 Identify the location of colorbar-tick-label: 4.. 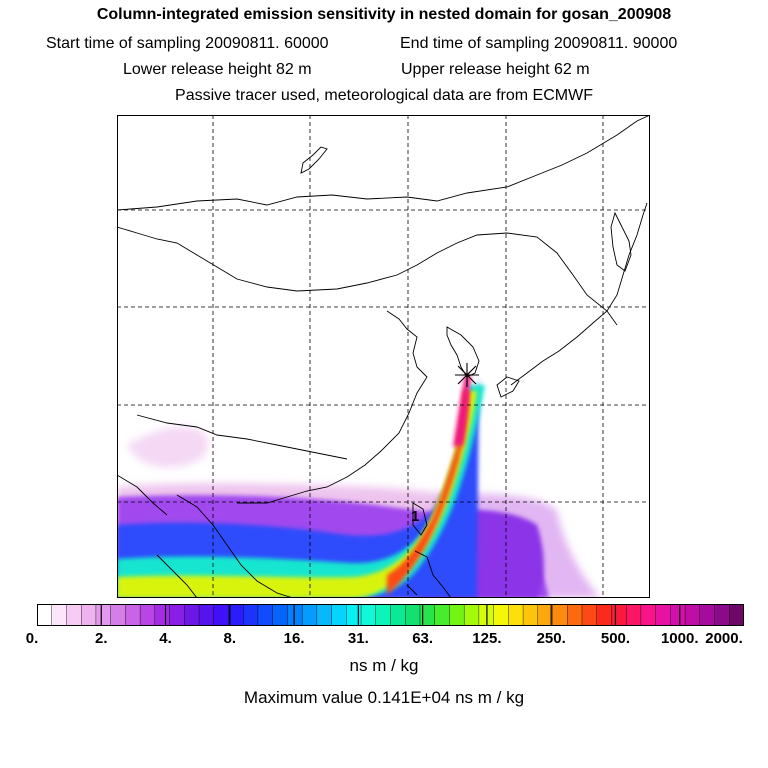
(165, 638).